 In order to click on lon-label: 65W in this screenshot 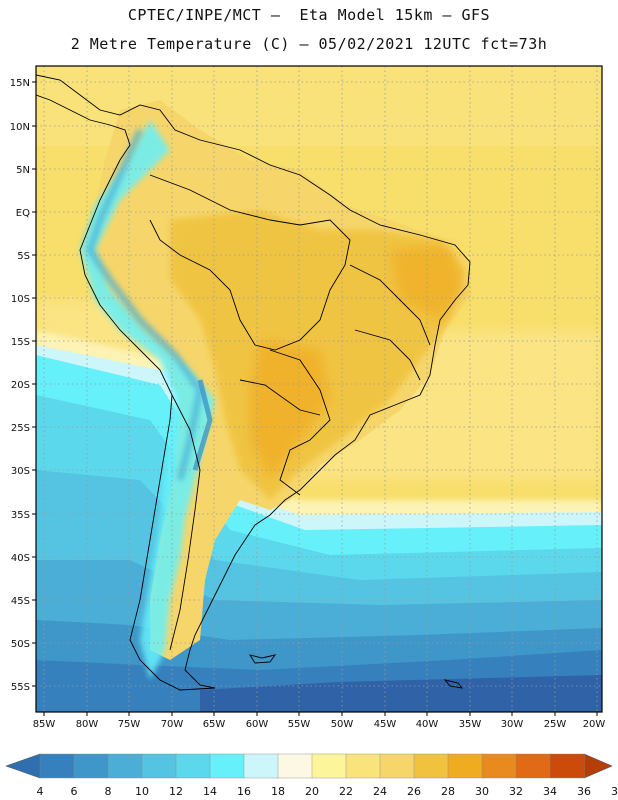, I will do `click(214, 724)`.